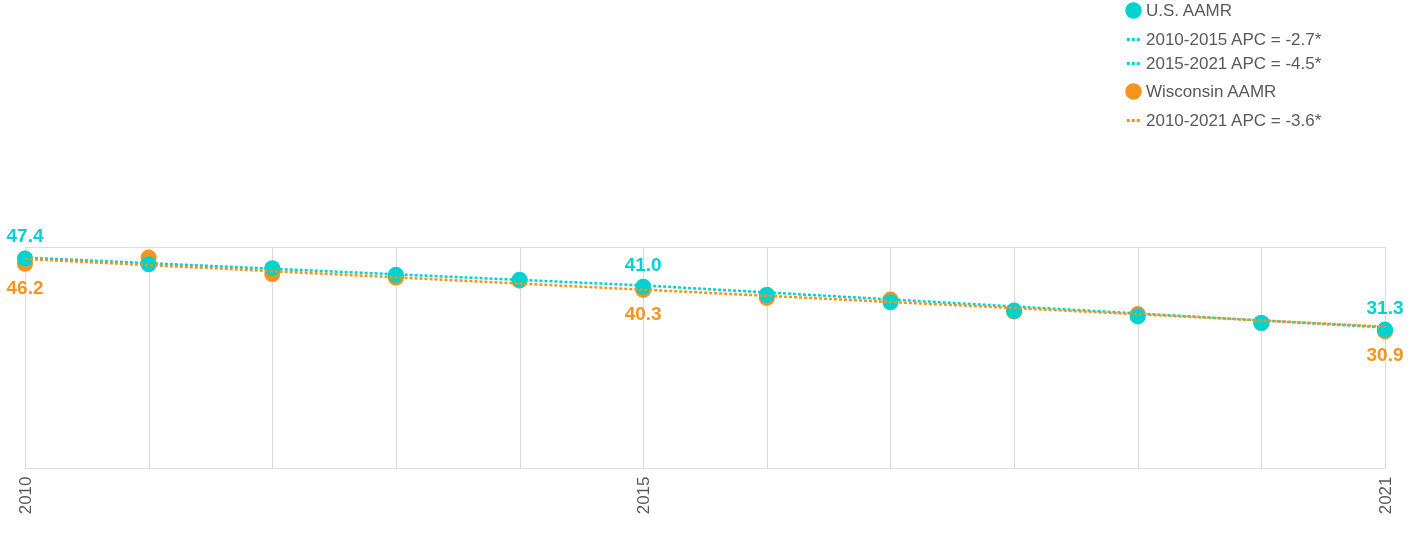  What do you see at coordinates (1385, 307) in the screenshot?
I see `data-label: 31.3` at bounding box center [1385, 307].